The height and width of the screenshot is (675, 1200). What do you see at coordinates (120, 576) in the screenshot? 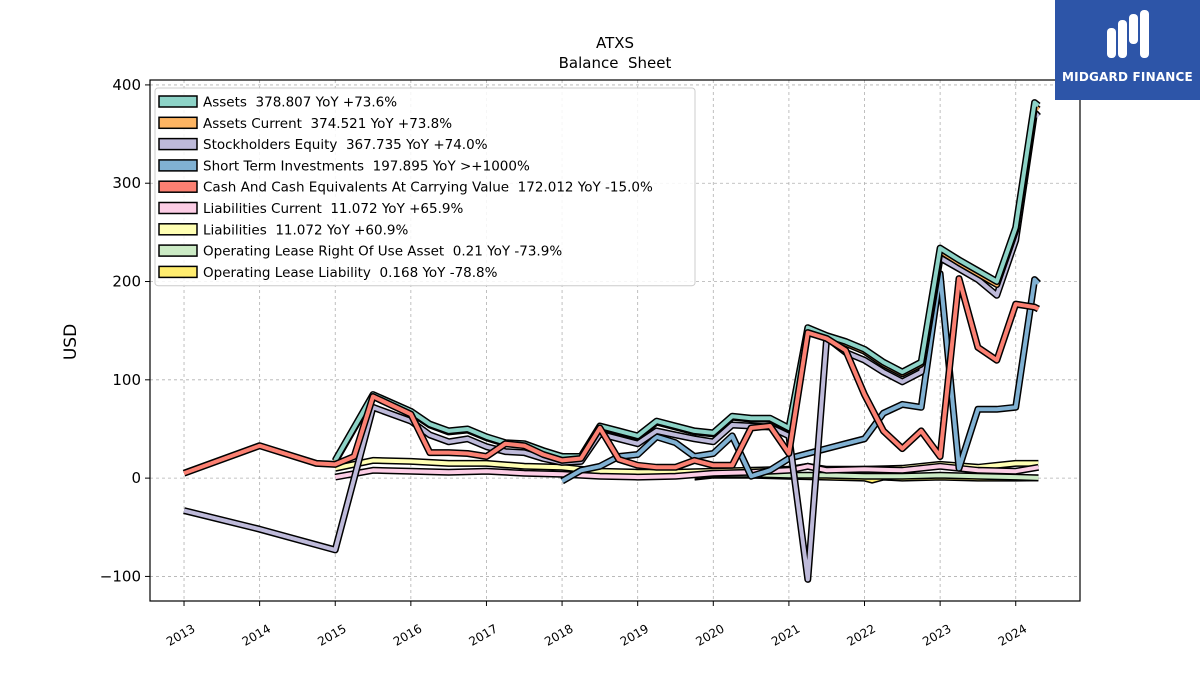
I see `y-tick-label: −100` at bounding box center [120, 576].